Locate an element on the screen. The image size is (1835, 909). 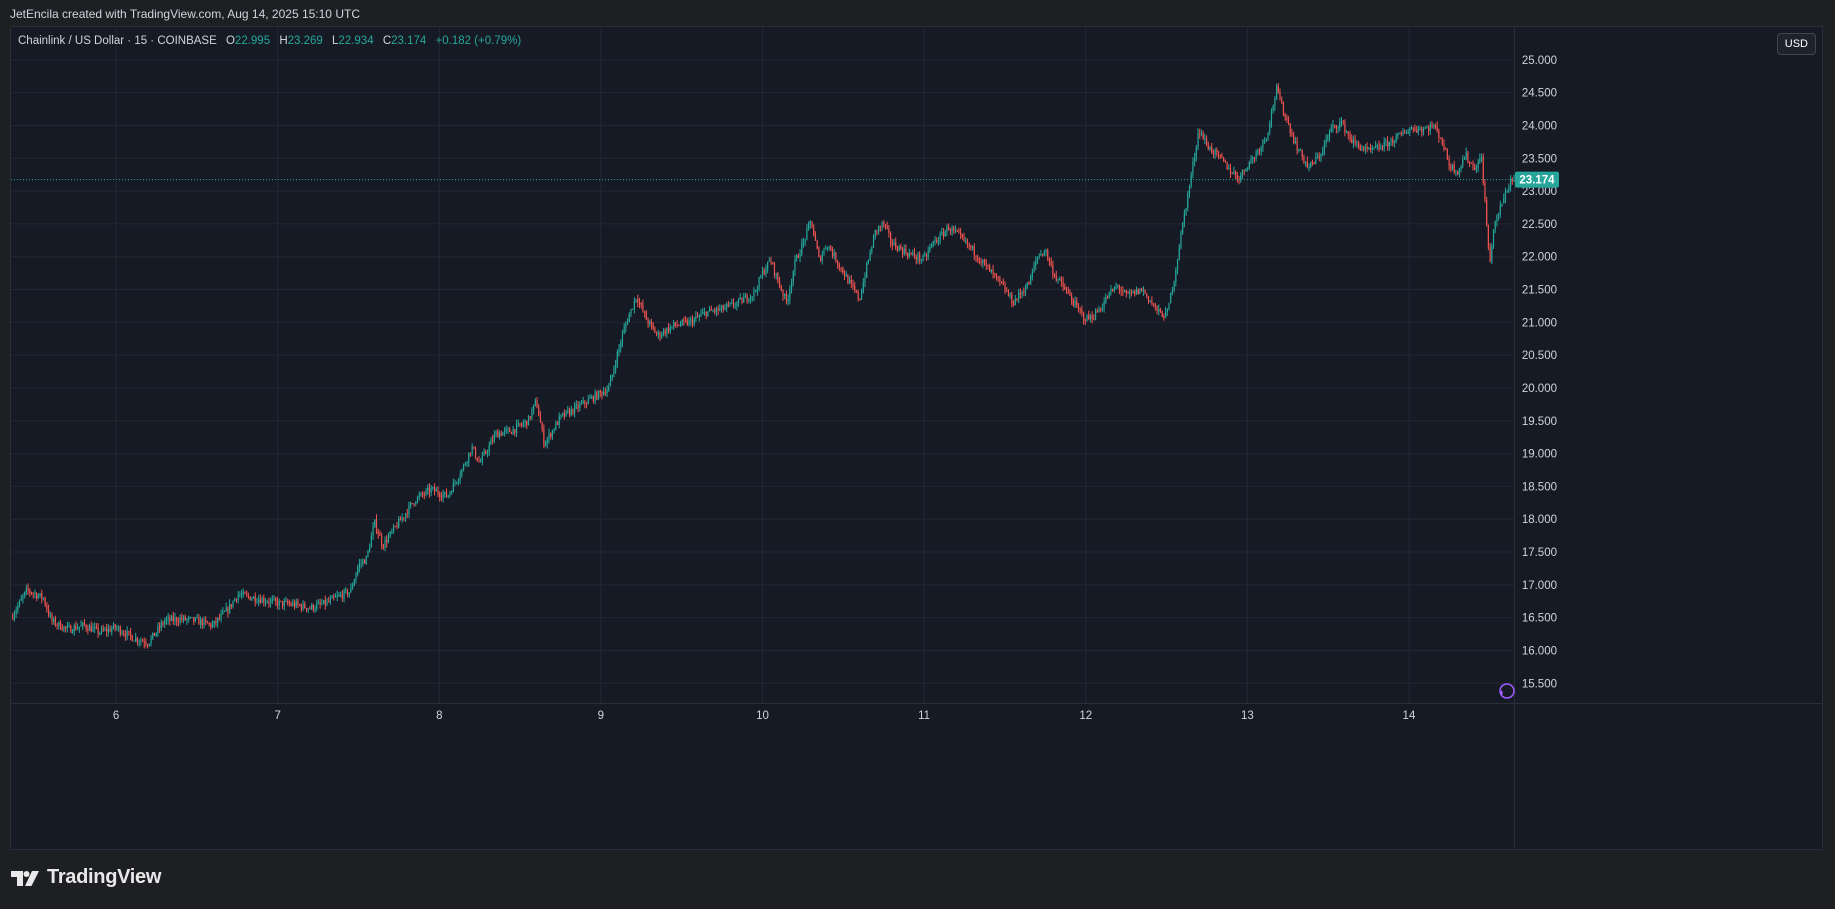
price-tick-label: 22.000 is located at coordinates (1539, 258).